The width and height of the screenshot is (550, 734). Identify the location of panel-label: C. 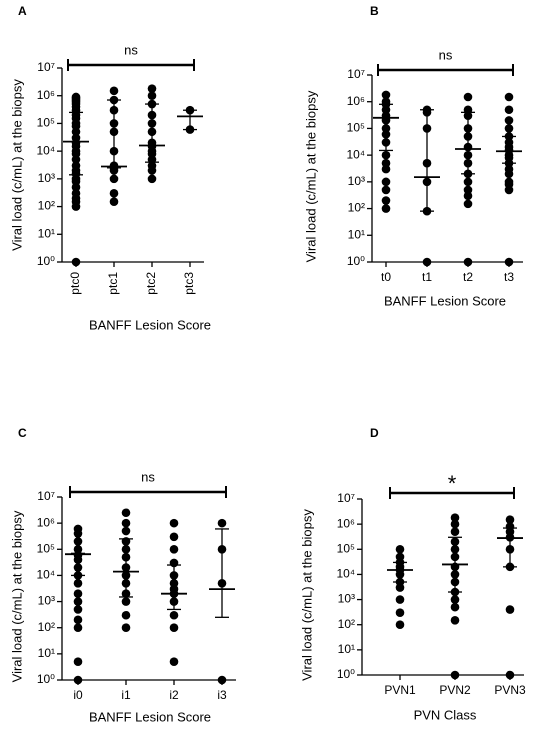
(22, 433).